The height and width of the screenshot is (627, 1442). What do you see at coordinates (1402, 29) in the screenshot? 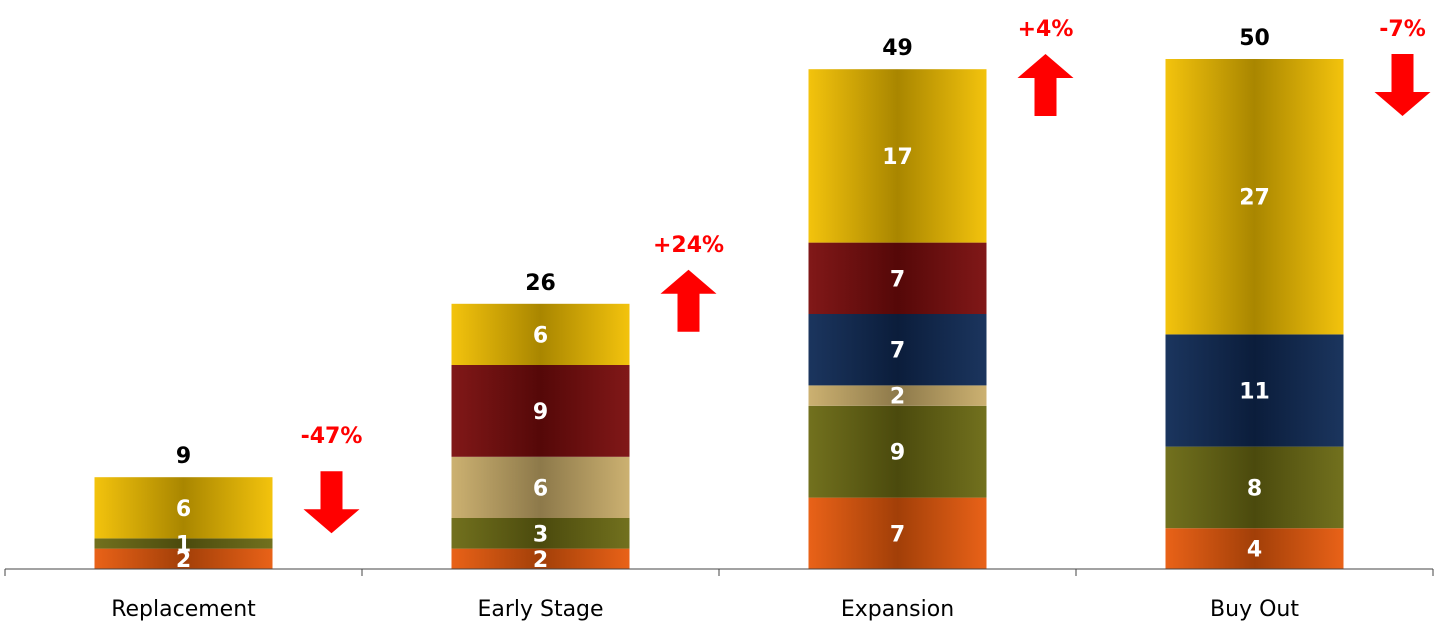
I see `change-label: -7%` at bounding box center [1402, 29].